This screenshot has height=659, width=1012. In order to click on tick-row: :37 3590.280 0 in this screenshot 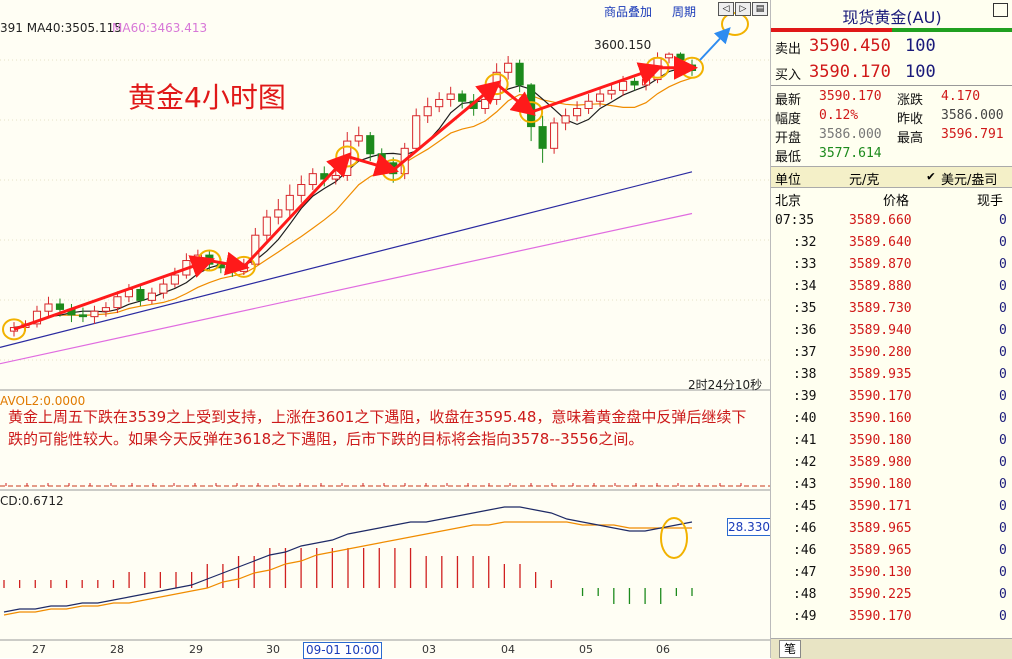, I will do `click(891, 353)`.